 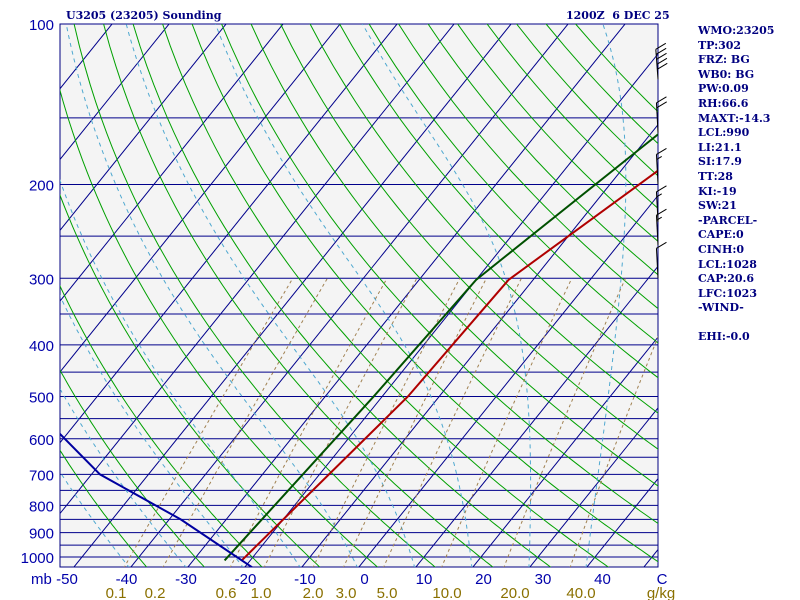 What do you see at coordinates (723, 103) in the screenshot?
I see `index-line: RH:66.6` at bounding box center [723, 103].